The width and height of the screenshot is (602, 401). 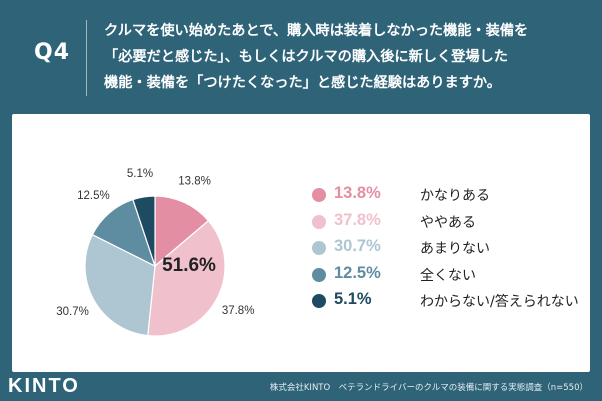 What do you see at coordinates (86, 58) in the screenshot?
I see `header-divider` at bounding box center [86, 58].